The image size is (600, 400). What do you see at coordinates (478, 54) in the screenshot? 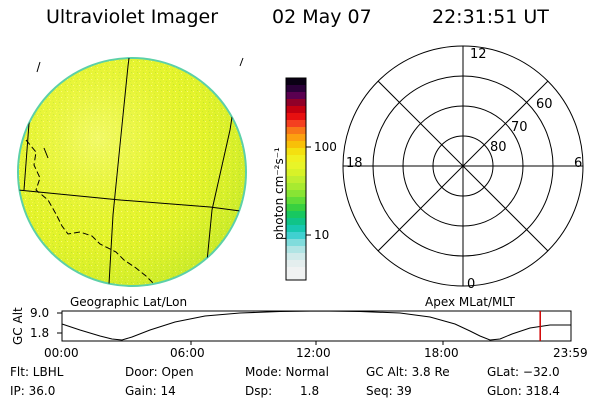
I see `mlt-label-12: 12` at bounding box center [478, 54].